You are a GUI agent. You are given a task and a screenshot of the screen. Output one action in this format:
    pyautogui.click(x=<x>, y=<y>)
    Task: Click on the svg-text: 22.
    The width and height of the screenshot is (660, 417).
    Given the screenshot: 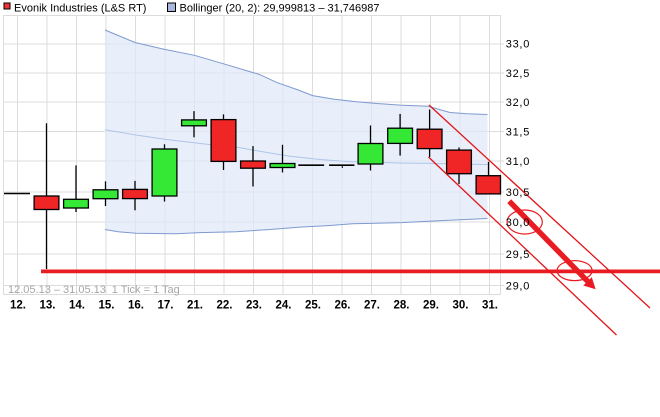 What is the action you would take?
    pyautogui.click(x=225, y=305)
    